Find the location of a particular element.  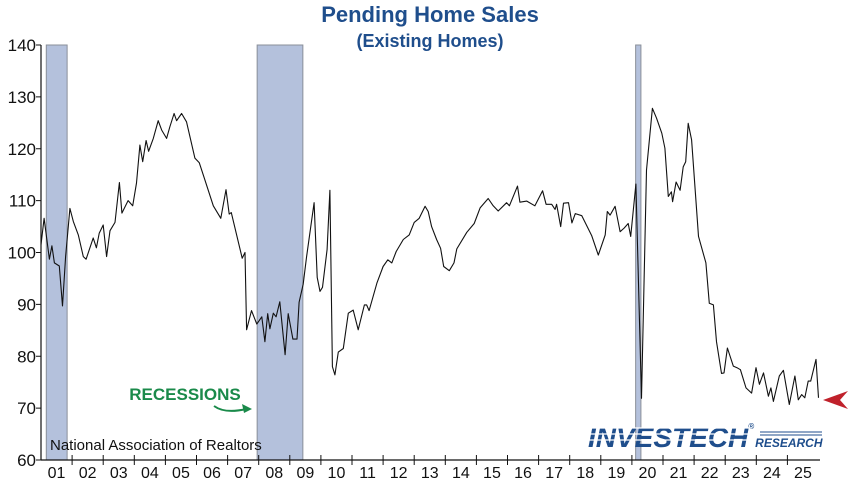

x-tick-label: 20 is located at coordinates (648, 473).